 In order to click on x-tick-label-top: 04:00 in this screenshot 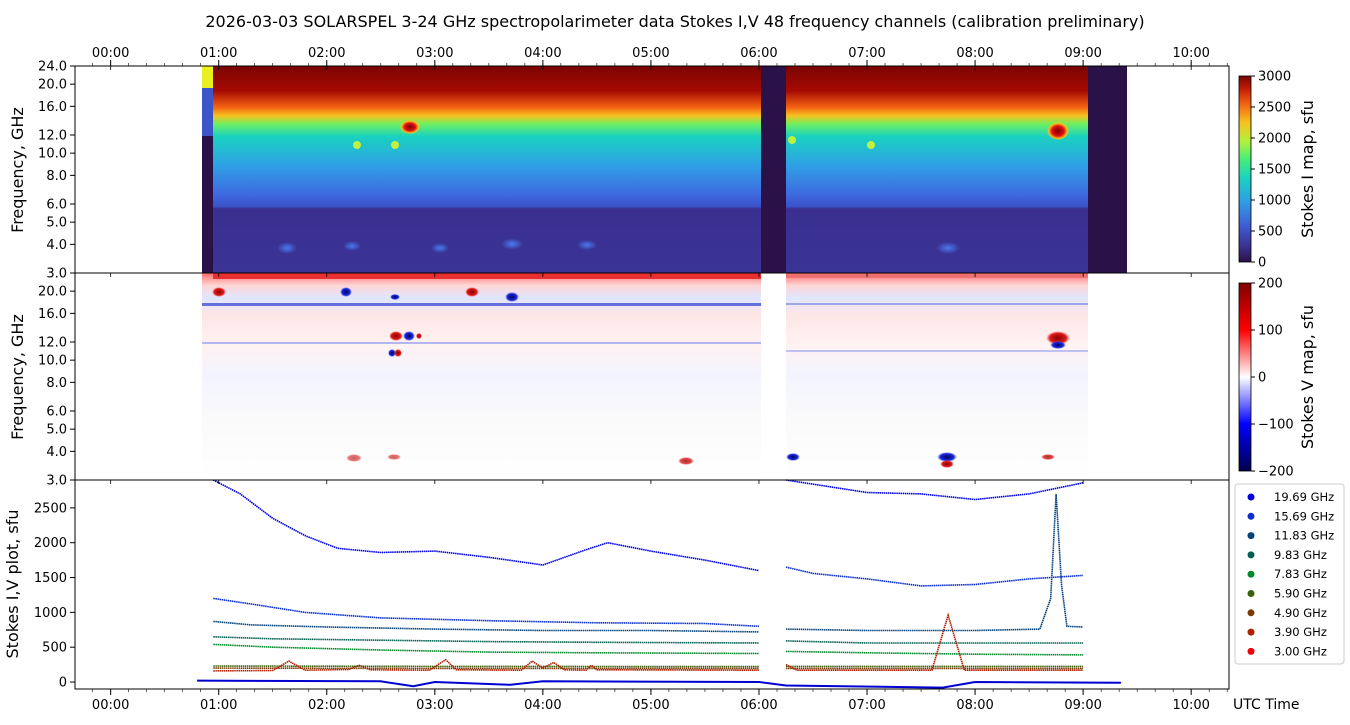, I will do `click(542, 53)`.